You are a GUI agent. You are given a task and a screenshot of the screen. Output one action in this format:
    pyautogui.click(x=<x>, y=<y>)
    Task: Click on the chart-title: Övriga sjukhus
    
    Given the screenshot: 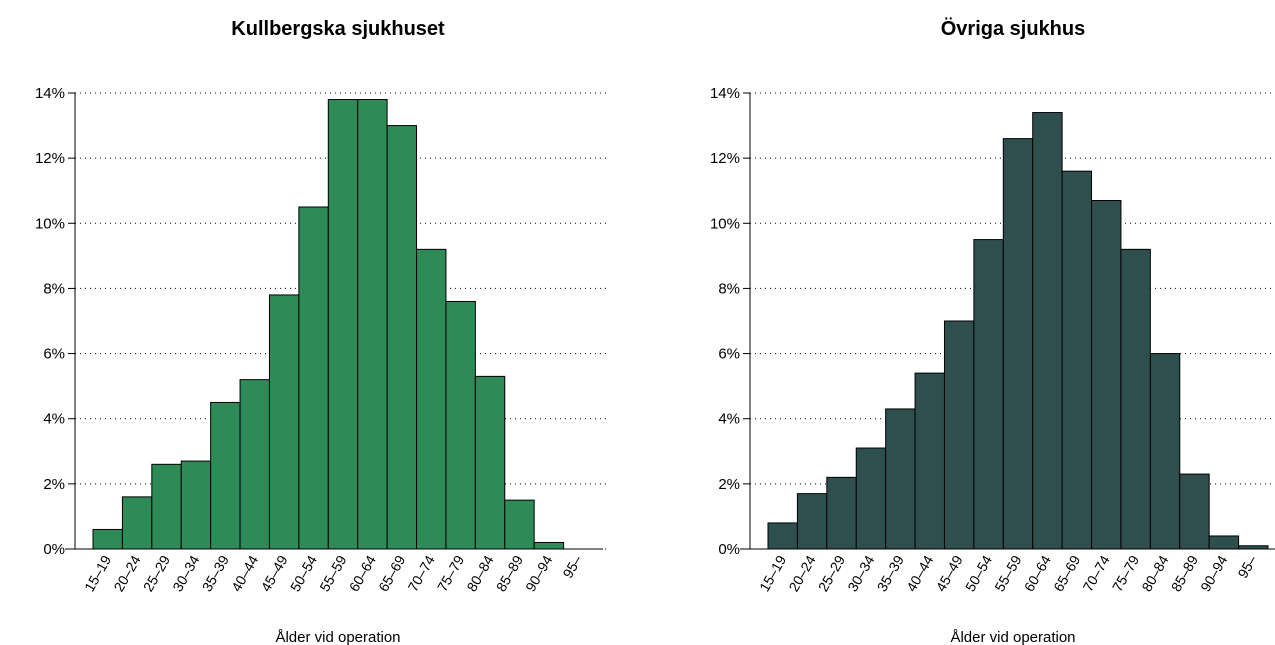 What is the action you would take?
    pyautogui.click(x=1013, y=28)
    